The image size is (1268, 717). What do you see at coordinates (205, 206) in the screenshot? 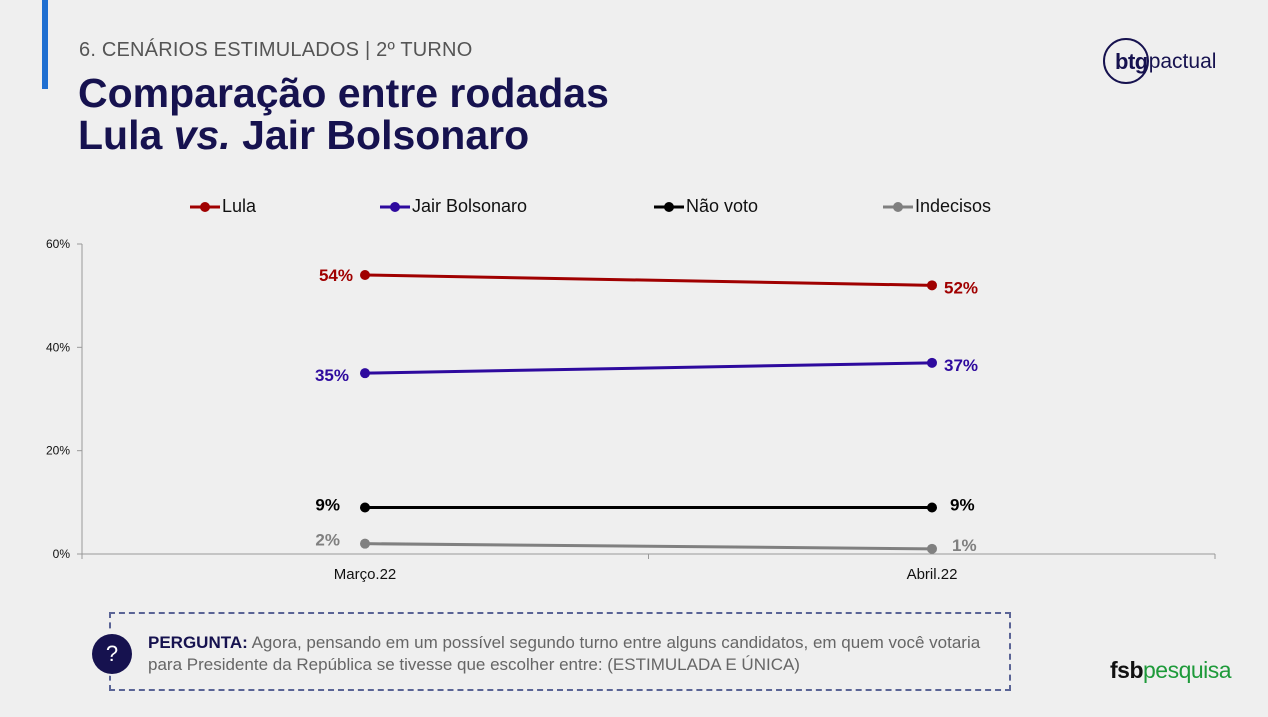
I see `legend-marker-lula` at bounding box center [205, 206].